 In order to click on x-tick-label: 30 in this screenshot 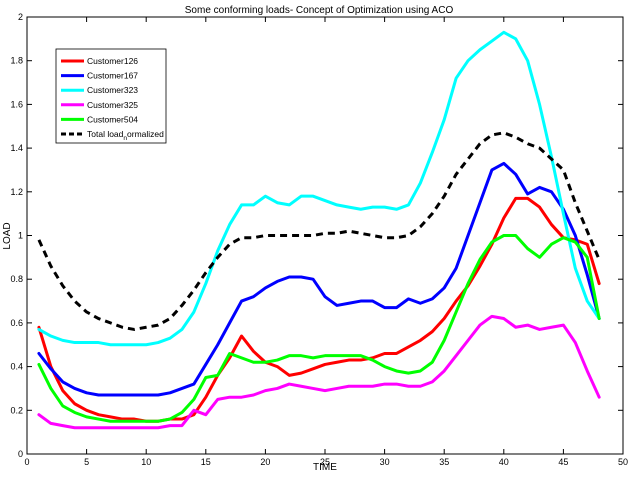, I will do `click(385, 462)`.